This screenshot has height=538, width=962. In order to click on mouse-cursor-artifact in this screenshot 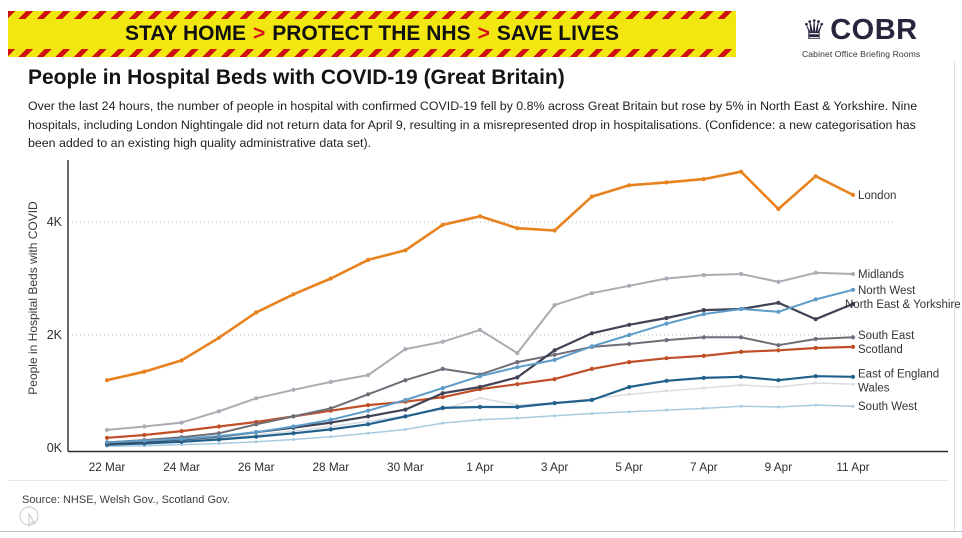, I will do `click(29, 517)`.